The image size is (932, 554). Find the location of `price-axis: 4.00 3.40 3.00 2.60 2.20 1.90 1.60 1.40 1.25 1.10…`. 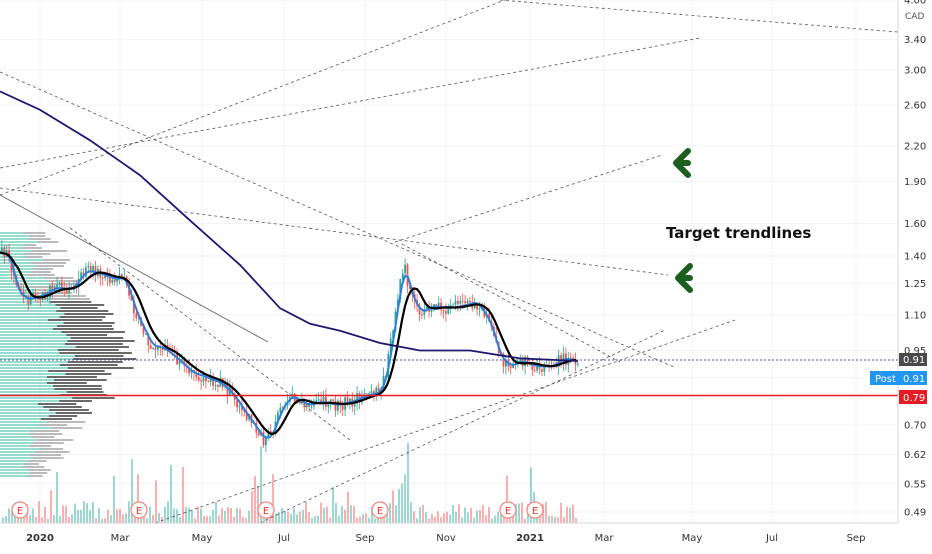

price-axis: 4.00 3.40 3.00 2.60 2.20 1.90 1.60 1.40 1.25 1.10… is located at coordinates (914, 275).